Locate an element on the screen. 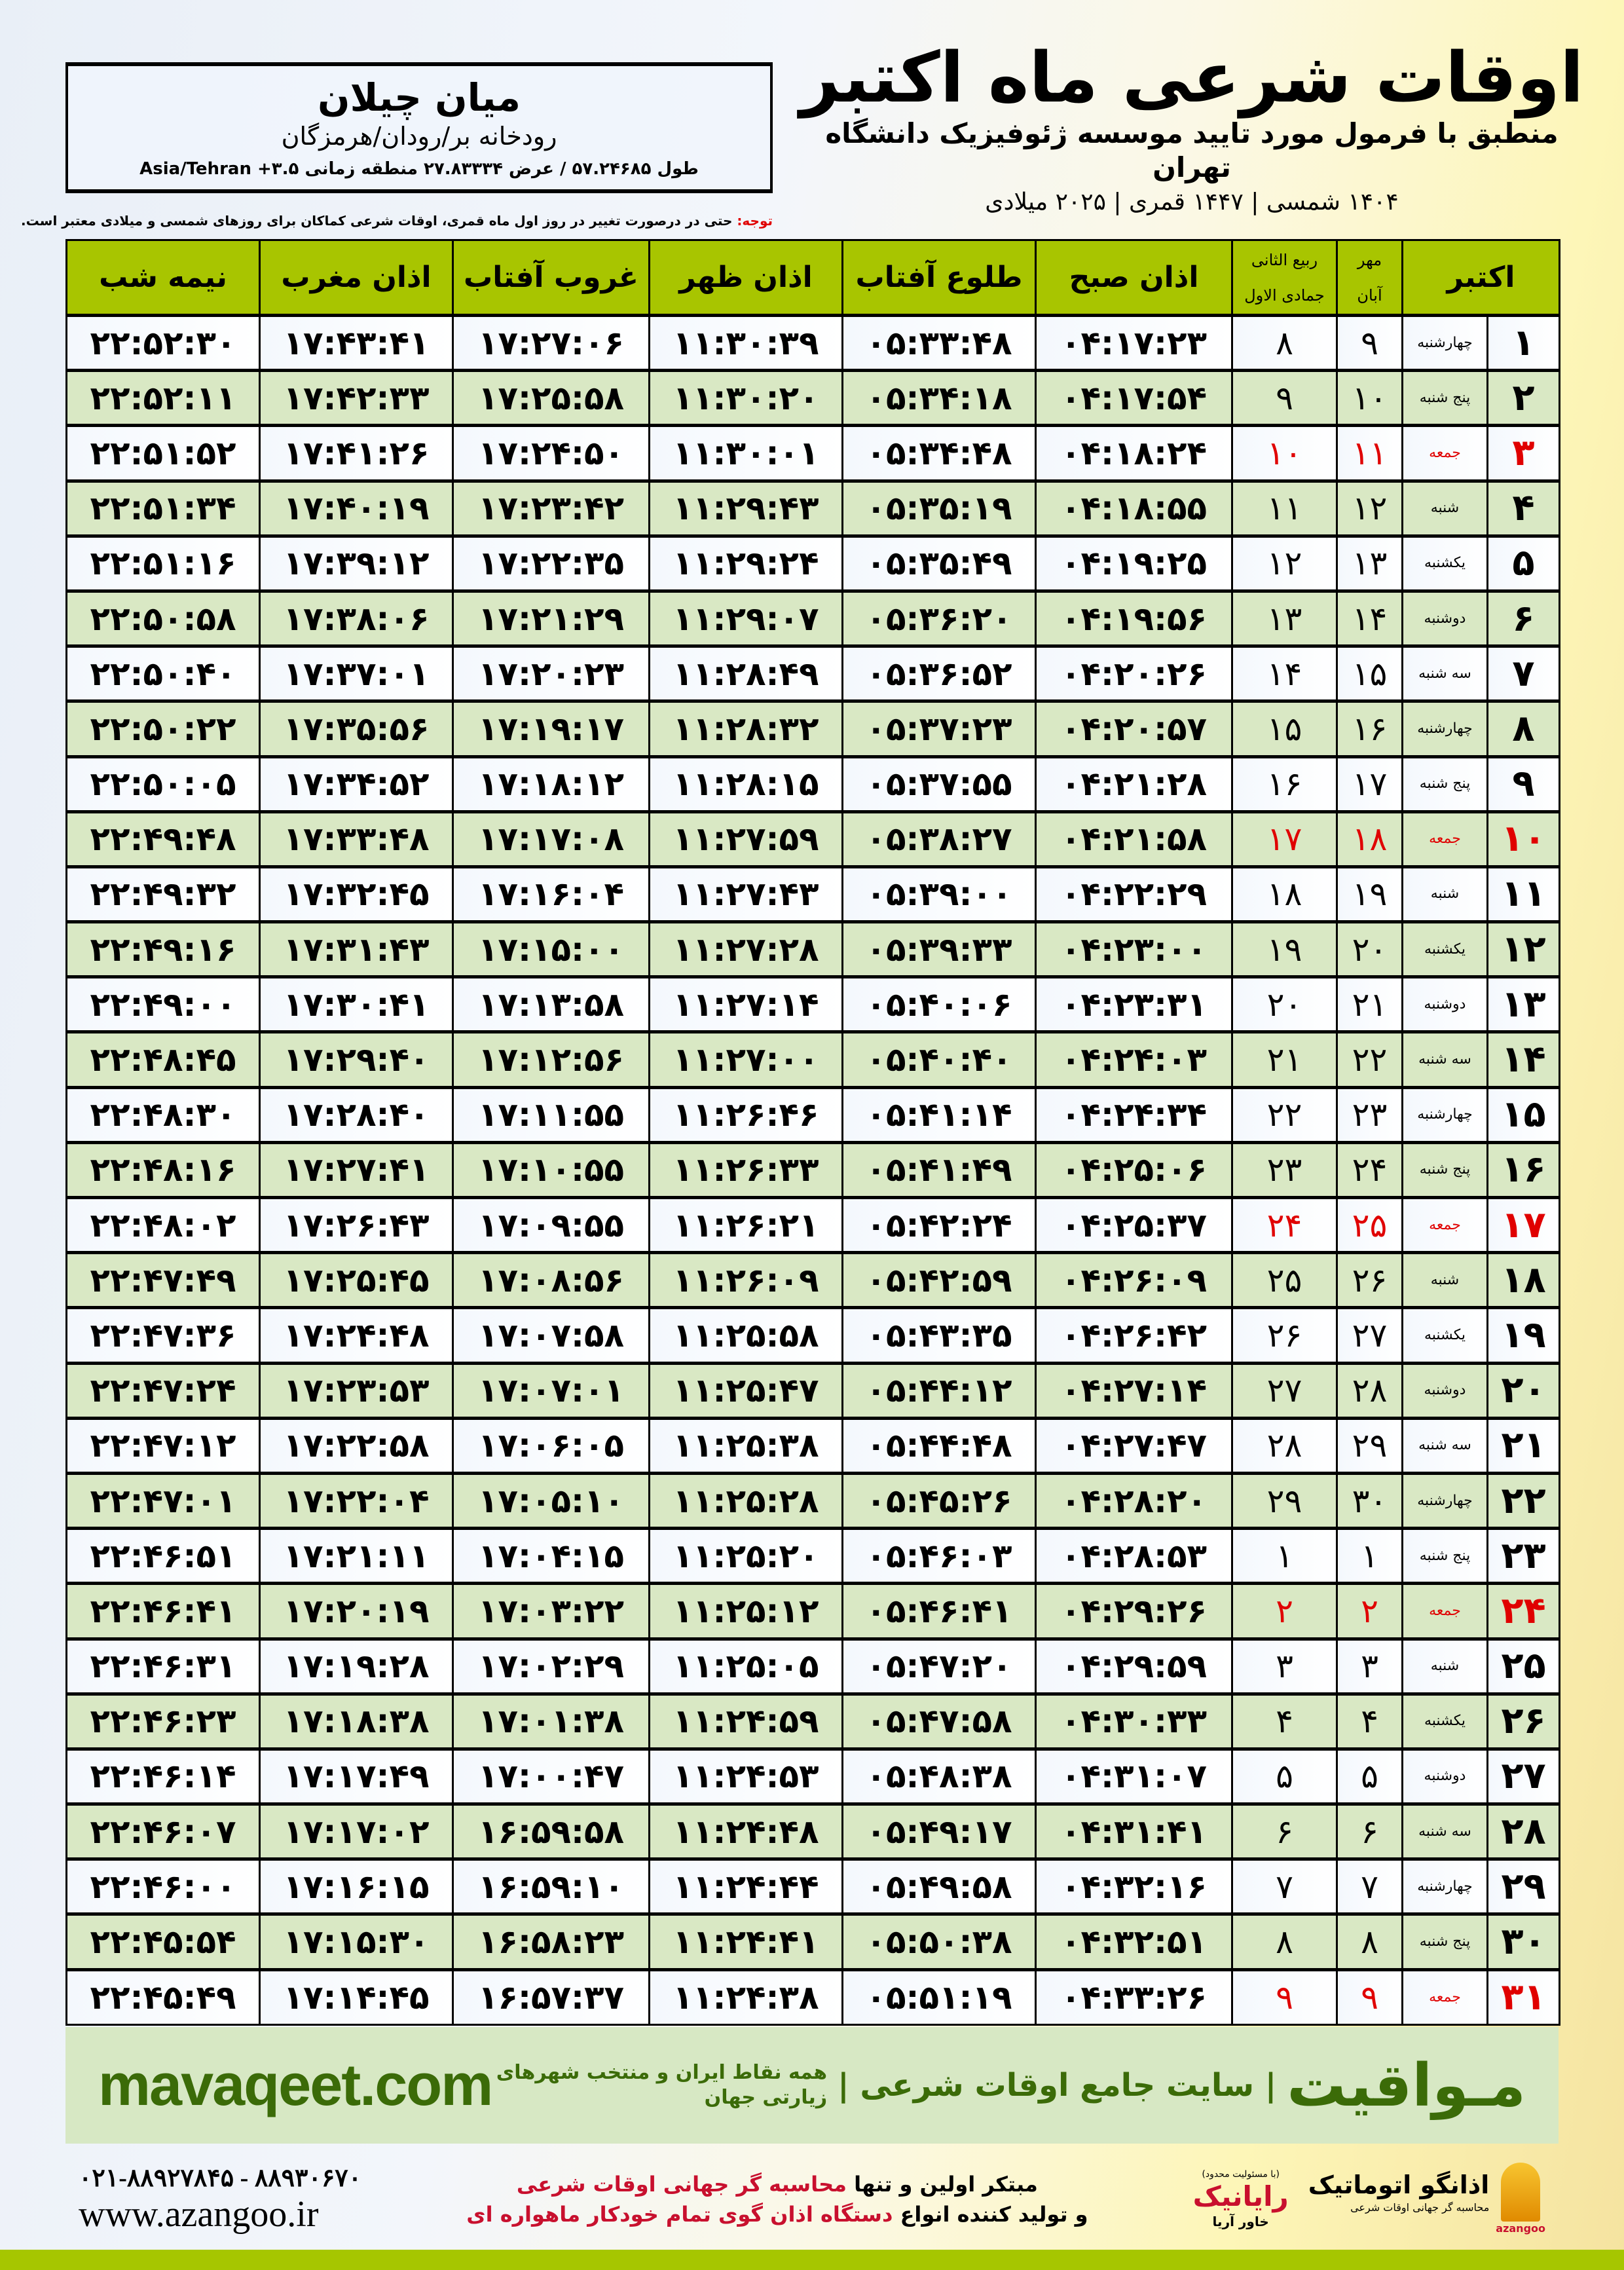  cell-sunset: ۱۷:۰۵:۱۰ is located at coordinates (551, 1500).